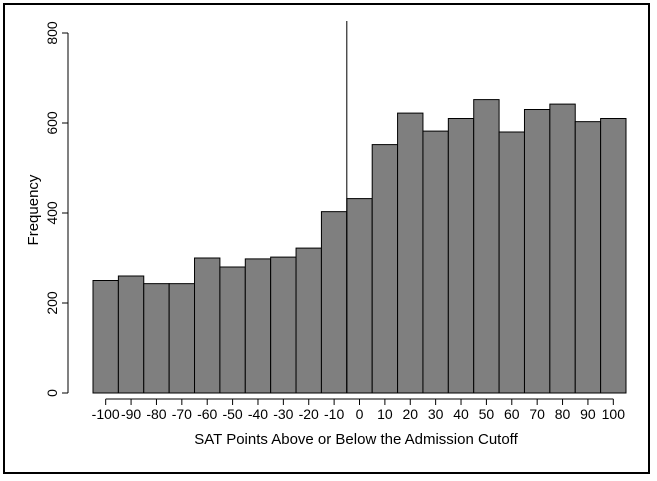 This screenshot has width=657, height=481. I want to click on x-tick-label: 30, so click(436, 414).